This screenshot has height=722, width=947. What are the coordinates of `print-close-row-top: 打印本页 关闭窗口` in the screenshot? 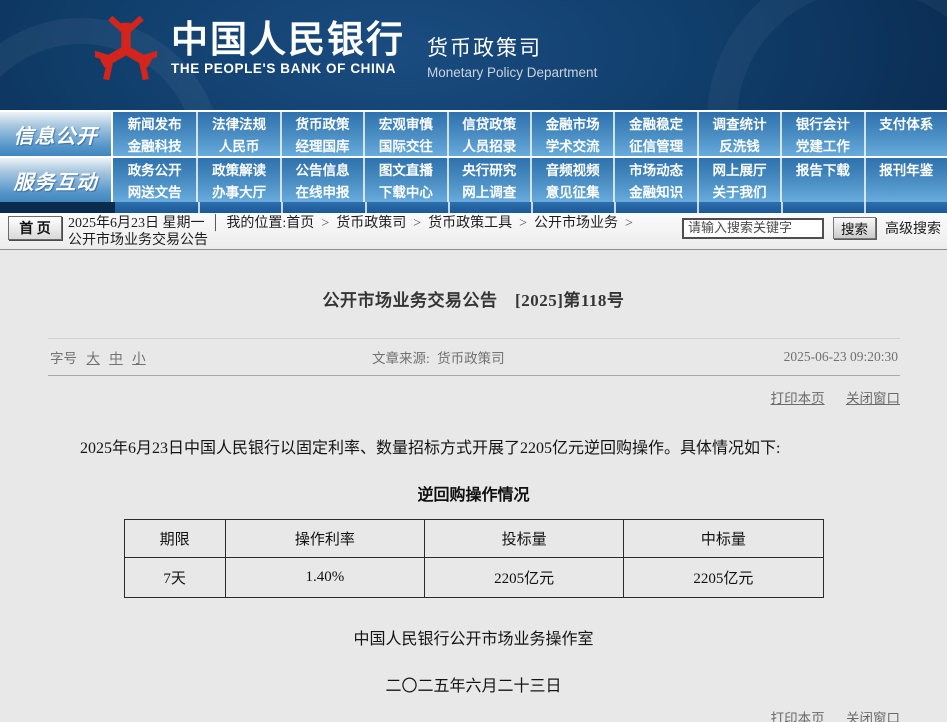 It's located at (450, 397).